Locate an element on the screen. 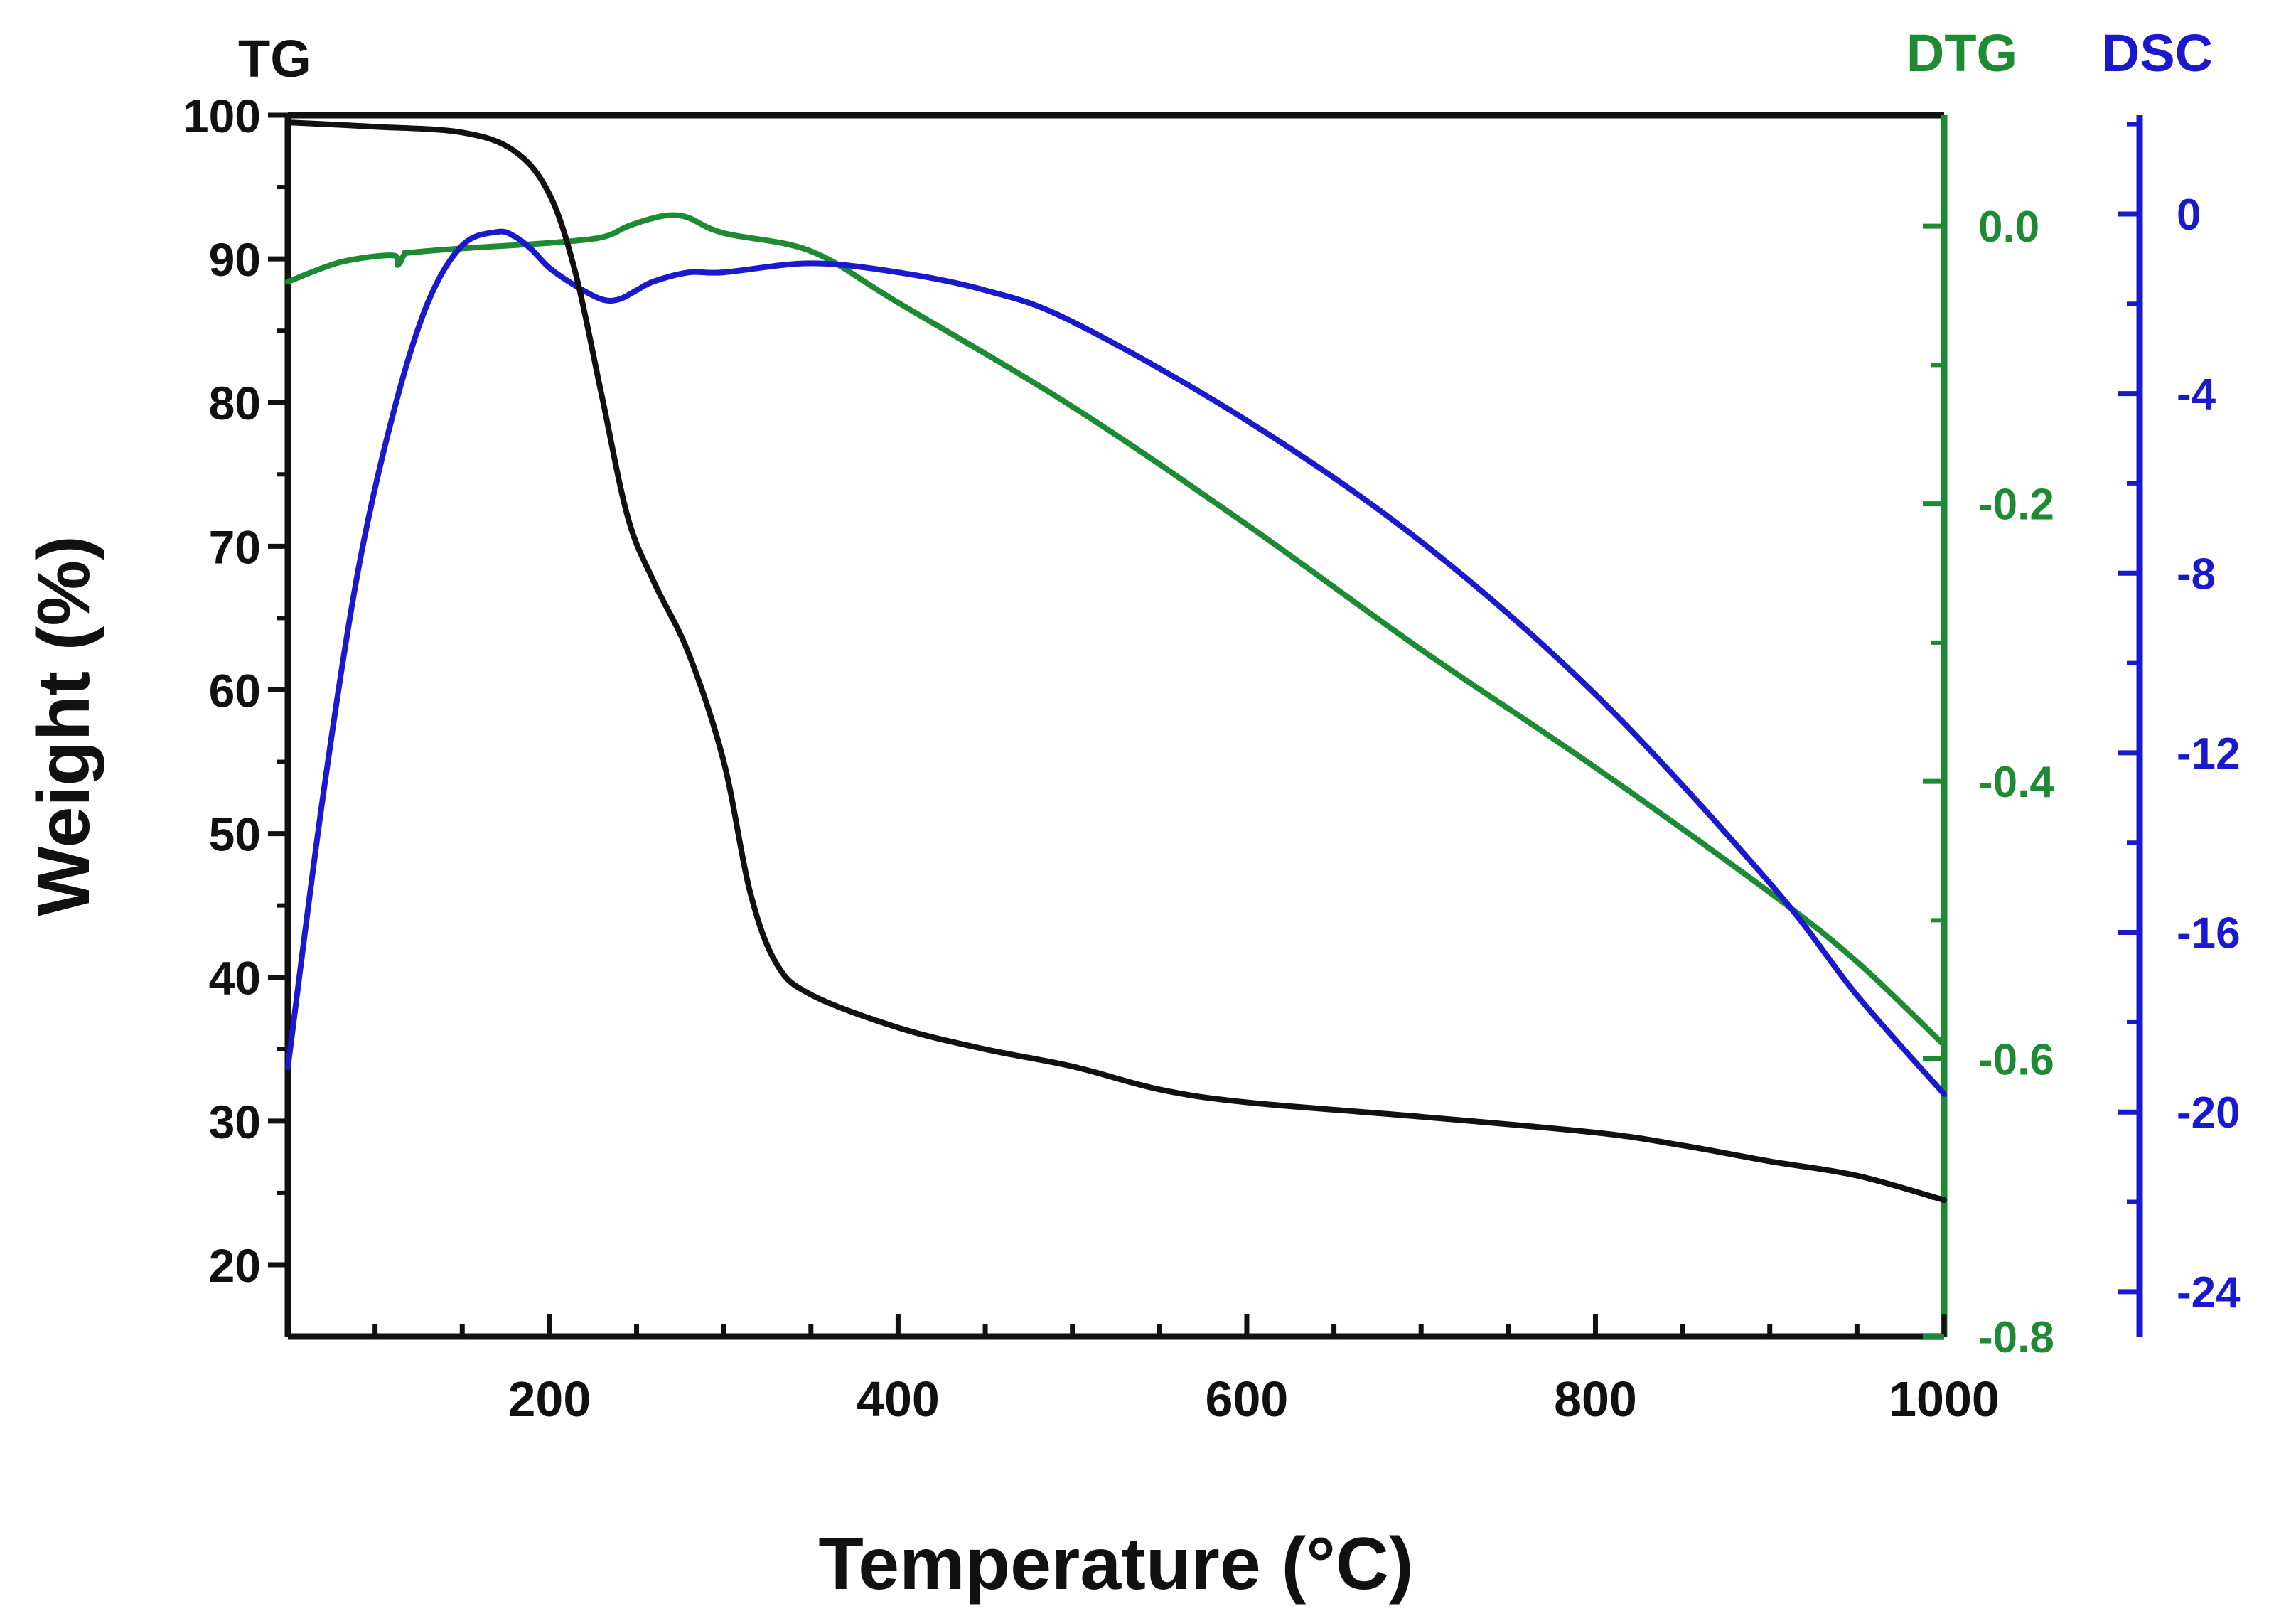 The image size is (2296, 1611). left-tick-label: 60 is located at coordinates (235, 690).